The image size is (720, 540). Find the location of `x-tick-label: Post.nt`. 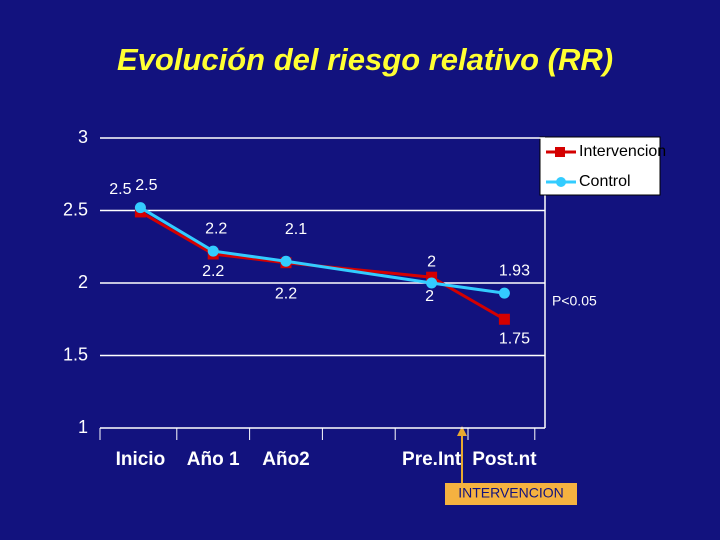

x-tick-label: Post.nt is located at coordinates (504, 459).